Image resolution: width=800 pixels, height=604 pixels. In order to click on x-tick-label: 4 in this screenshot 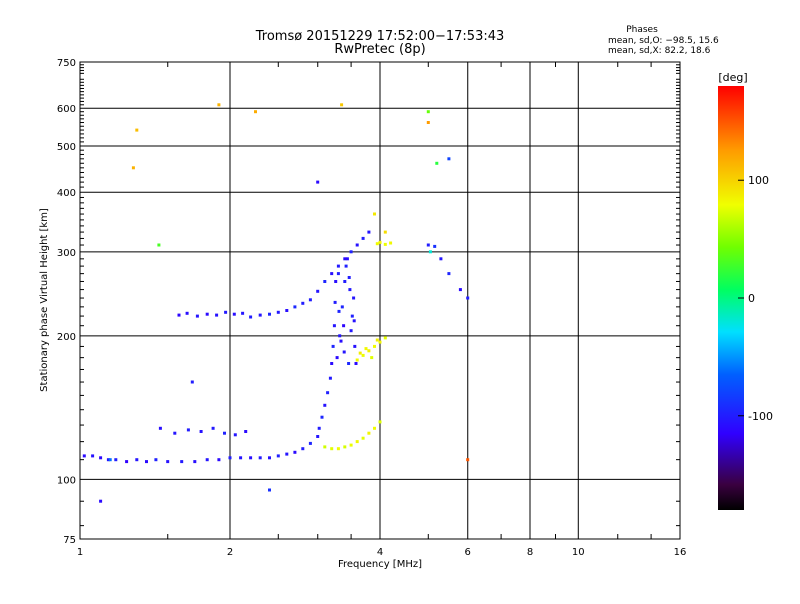, I will do `click(380, 552)`.